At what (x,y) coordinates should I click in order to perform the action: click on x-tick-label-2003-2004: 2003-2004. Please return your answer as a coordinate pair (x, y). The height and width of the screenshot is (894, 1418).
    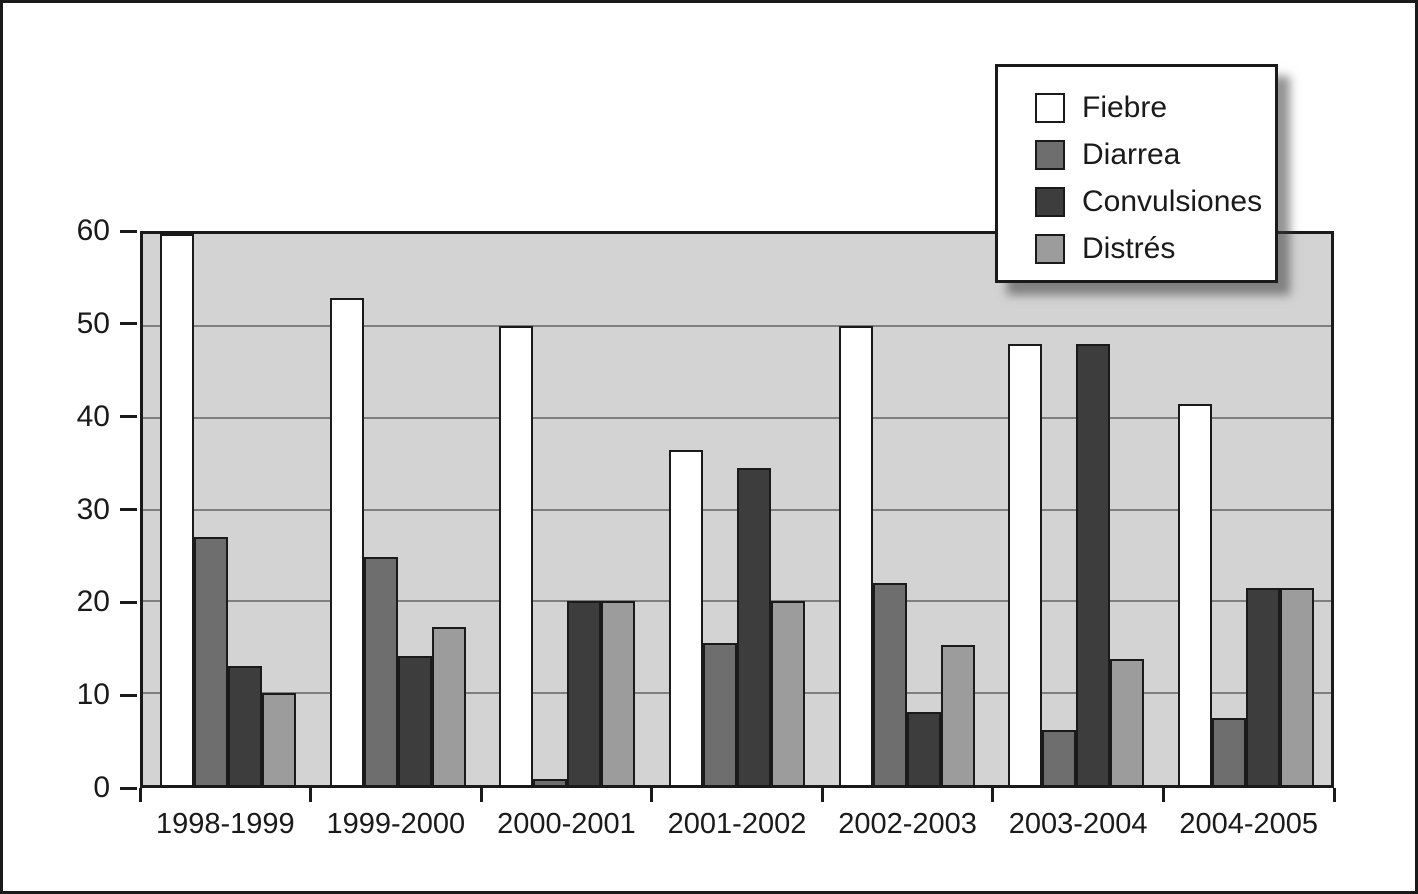
    Looking at the image, I should click on (1078, 824).